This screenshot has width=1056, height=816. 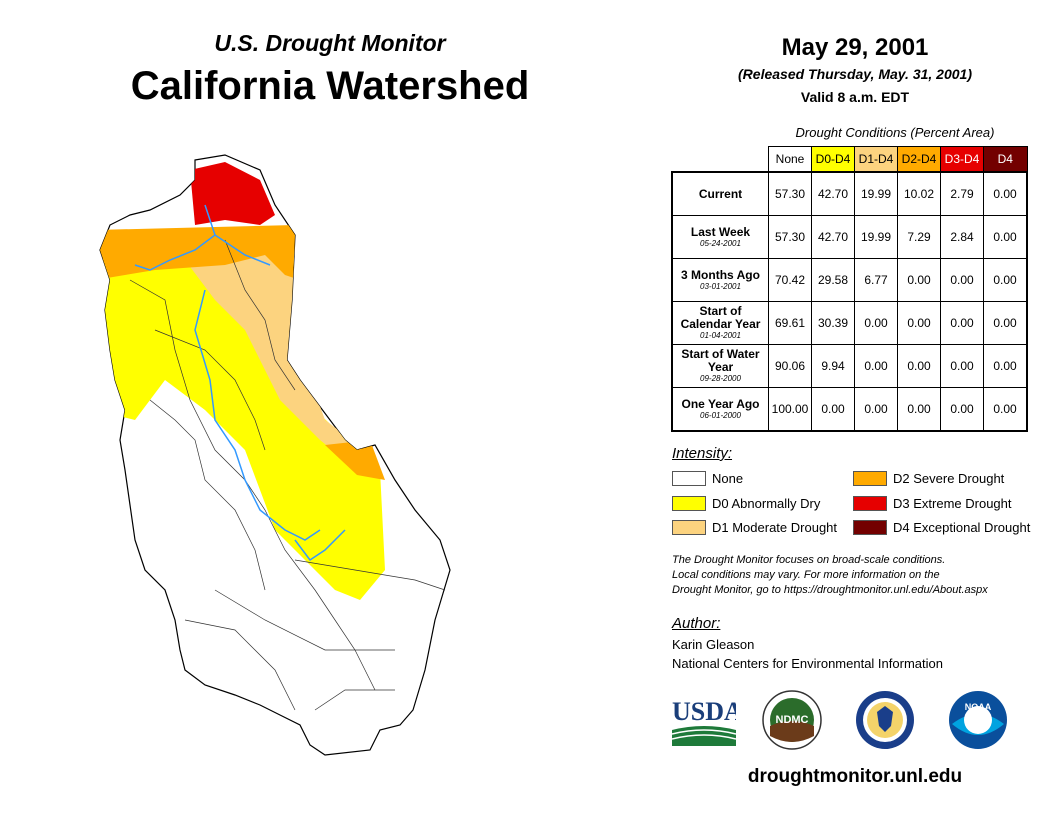 What do you see at coordinates (962, 237) in the screenshot?
I see `table-cell: 2.84` at bounding box center [962, 237].